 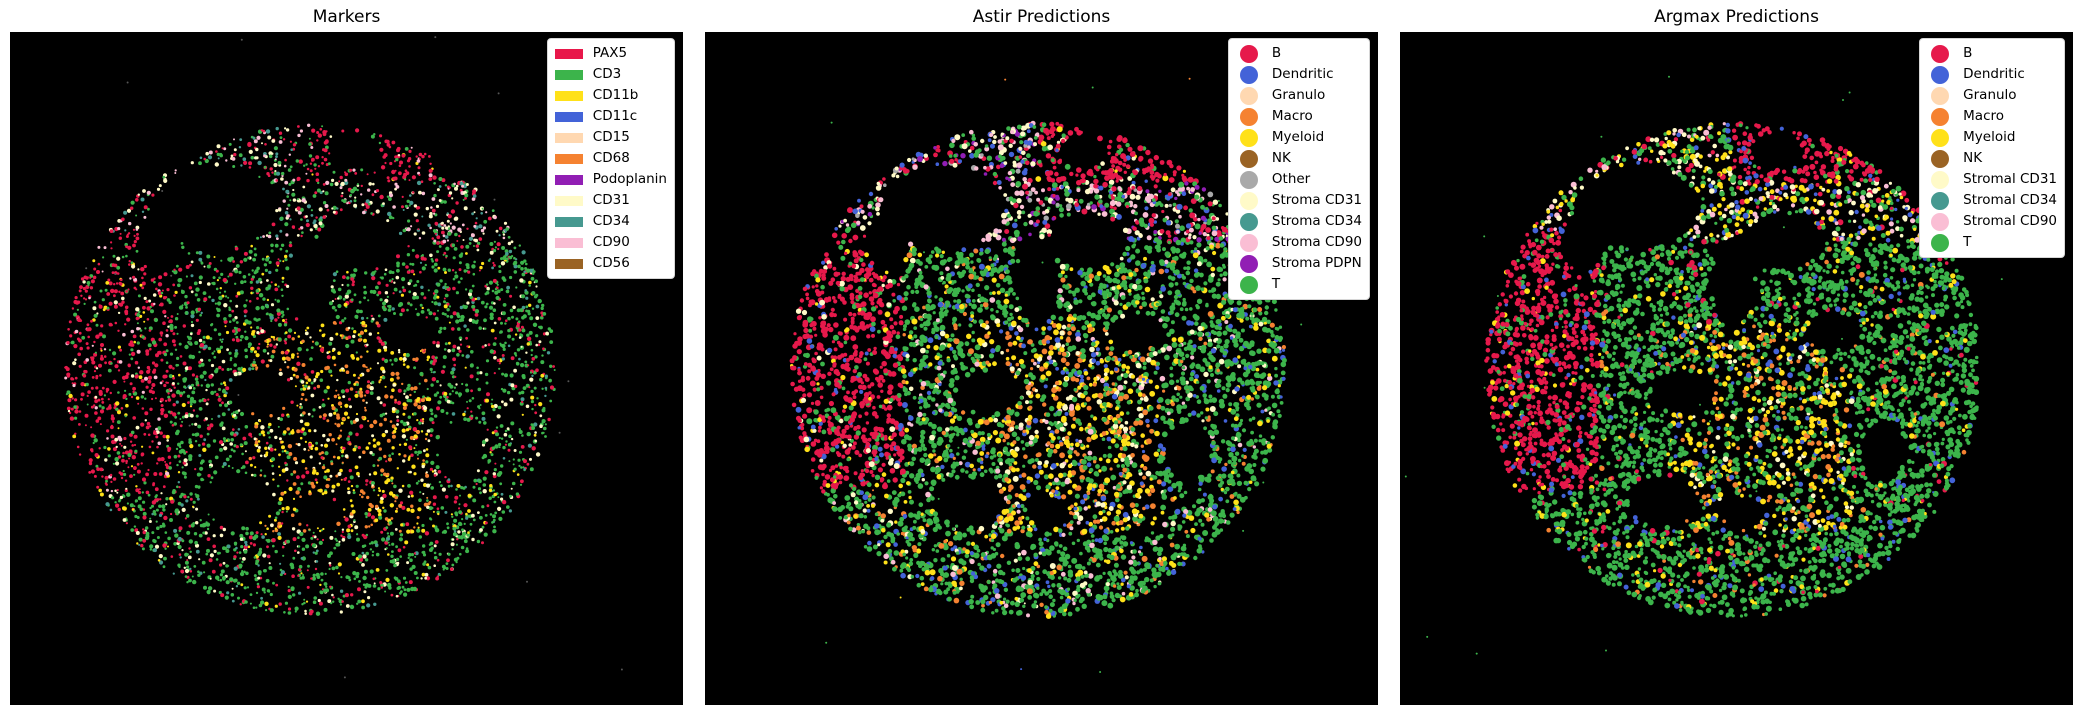 I want to click on legend-item: CD68, so click(x=610, y=158).